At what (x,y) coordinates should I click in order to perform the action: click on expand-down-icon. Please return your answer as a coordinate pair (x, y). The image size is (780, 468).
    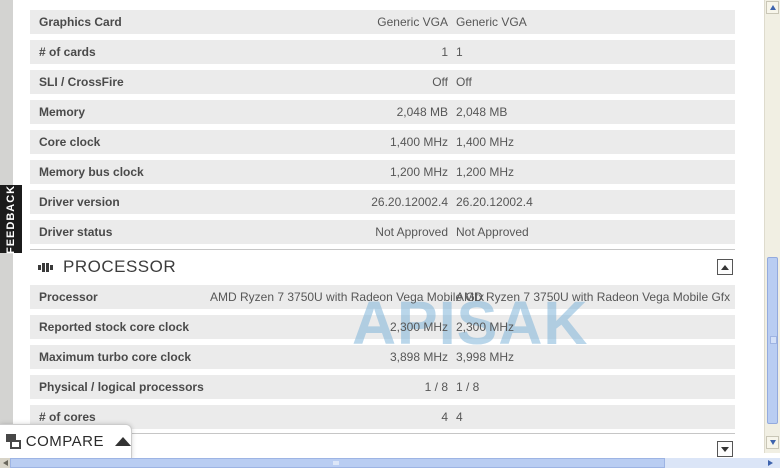
    Looking at the image, I should click on (725, 449).